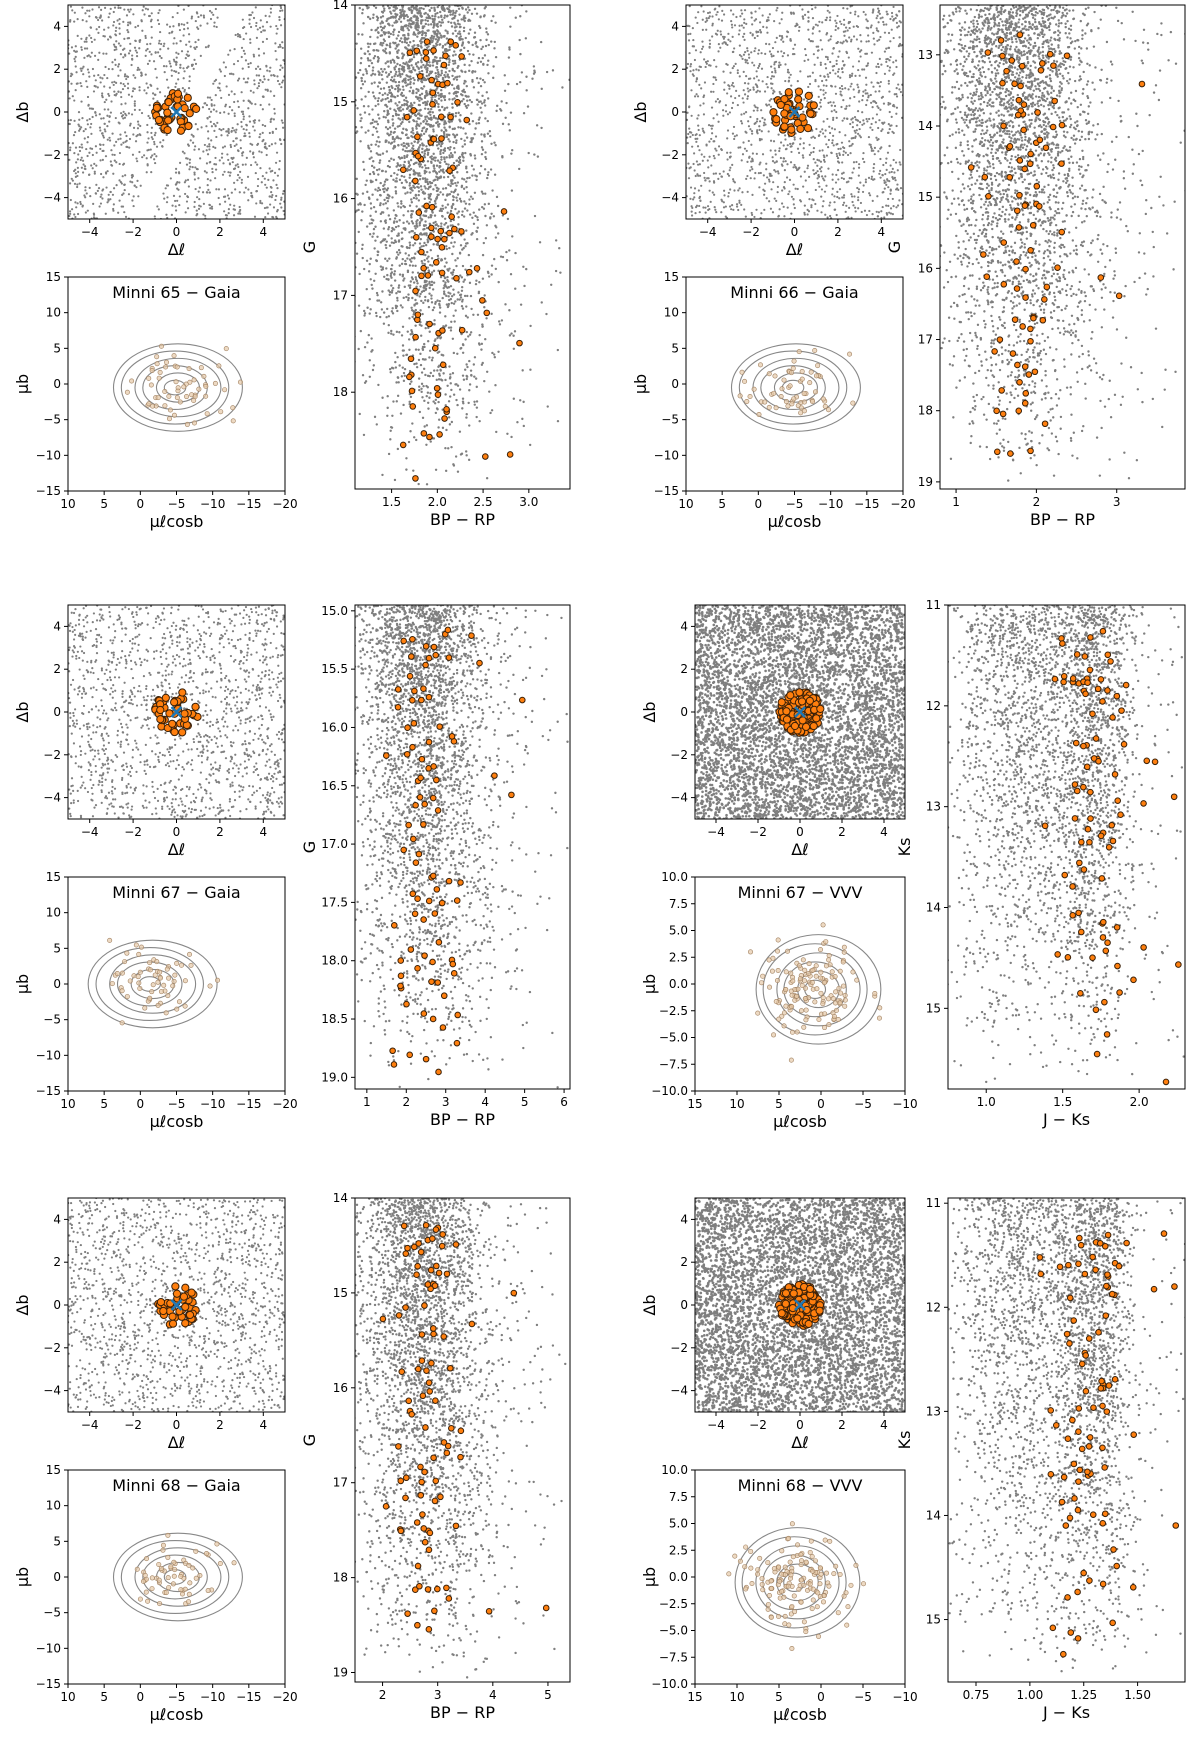  I want to click on y-tick-label: −10, so click(48, 455).